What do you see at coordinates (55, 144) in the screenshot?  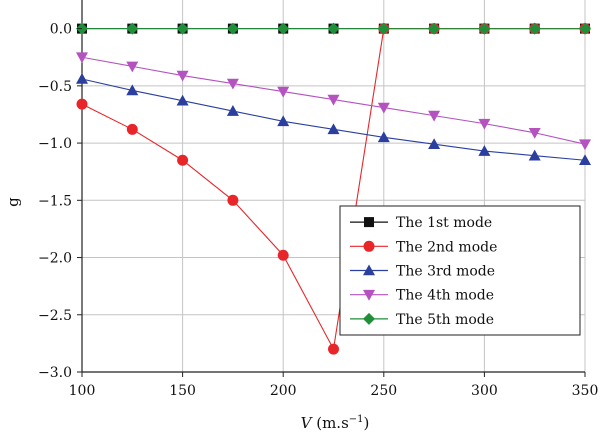 I see `y-tick-label: −1.0` at bounding box center [55, 144].